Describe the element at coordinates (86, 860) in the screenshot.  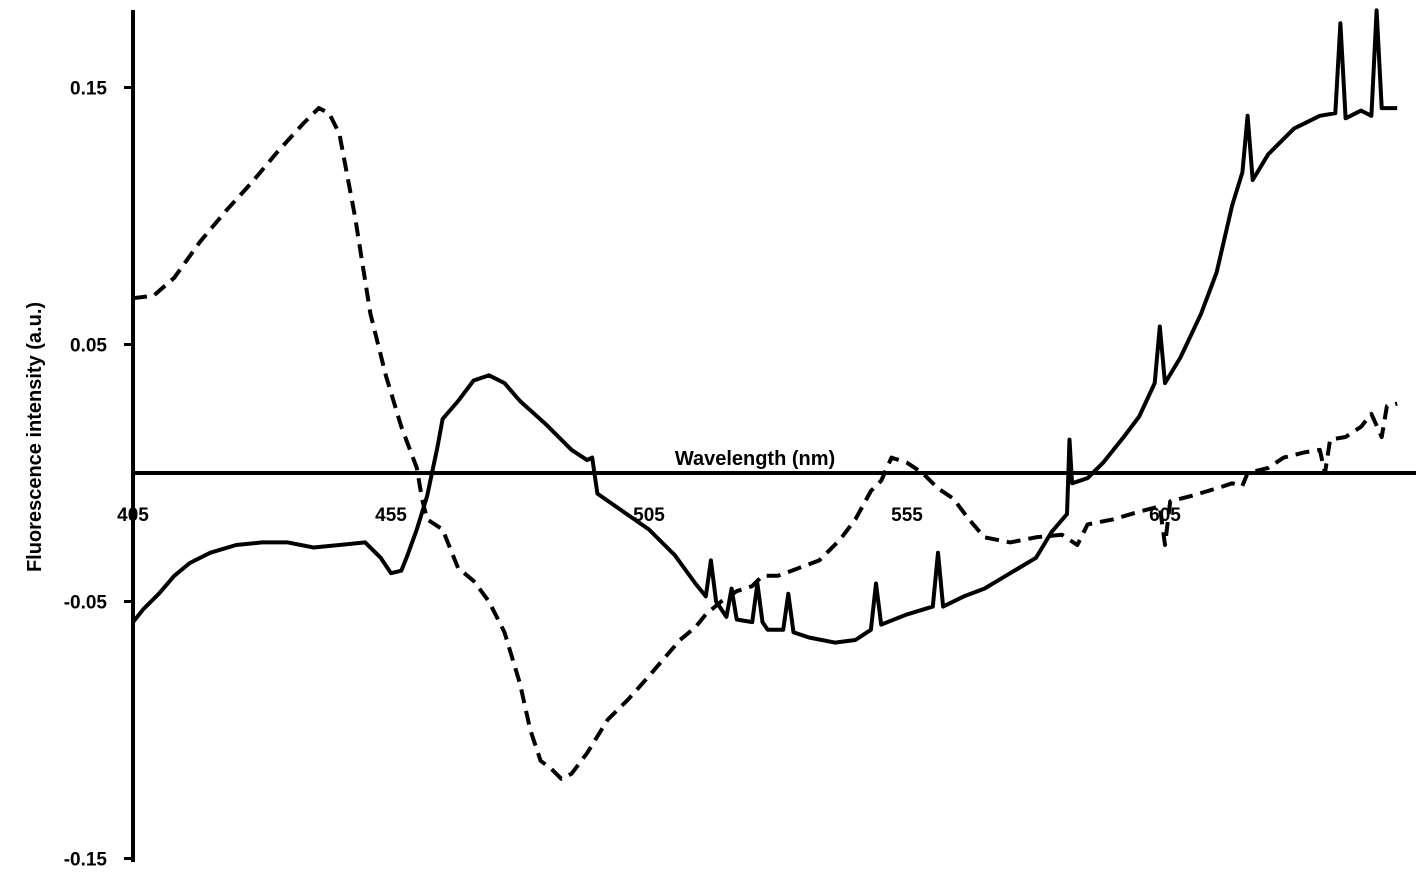
I see `y-tick-label: -0.15` at that location.